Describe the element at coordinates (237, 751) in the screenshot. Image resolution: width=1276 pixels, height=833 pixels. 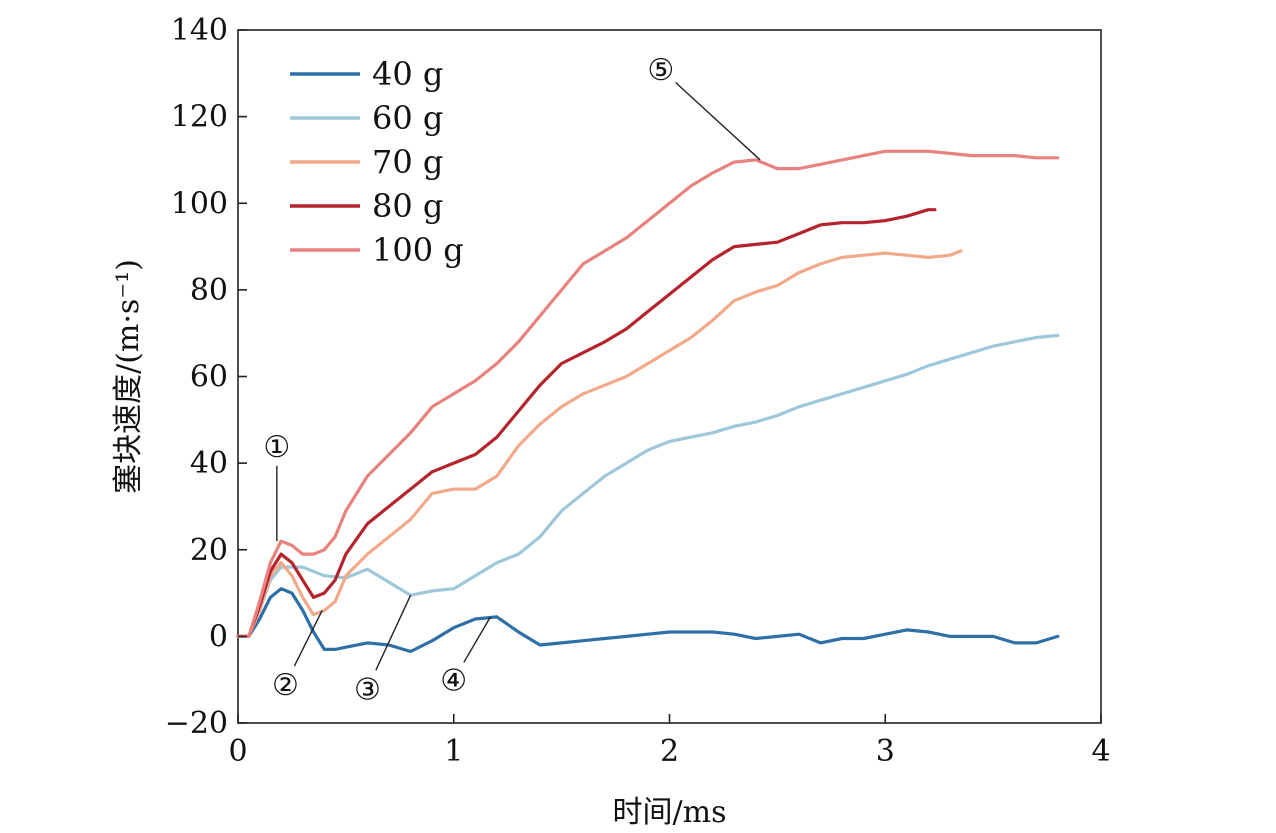
I see `x-tick-label: 0` at that location.